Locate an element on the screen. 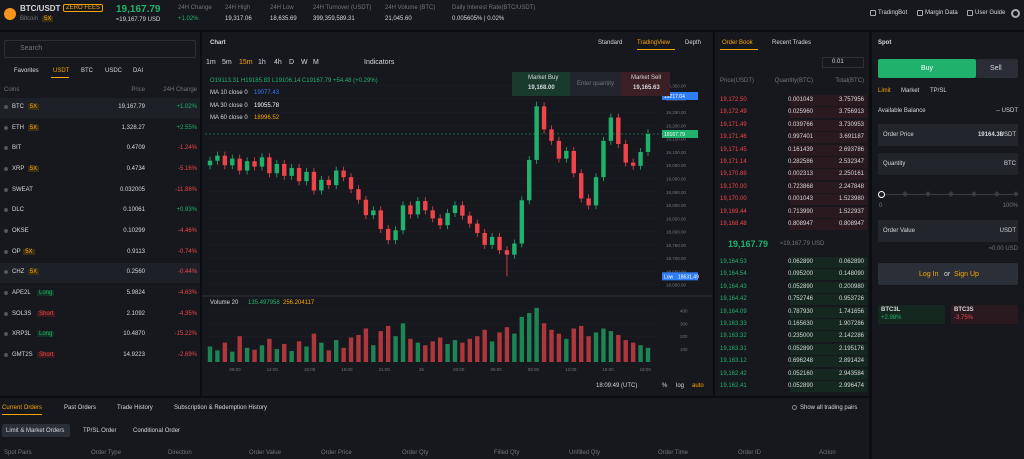  or-text: or is located at coordinates (947, 274).